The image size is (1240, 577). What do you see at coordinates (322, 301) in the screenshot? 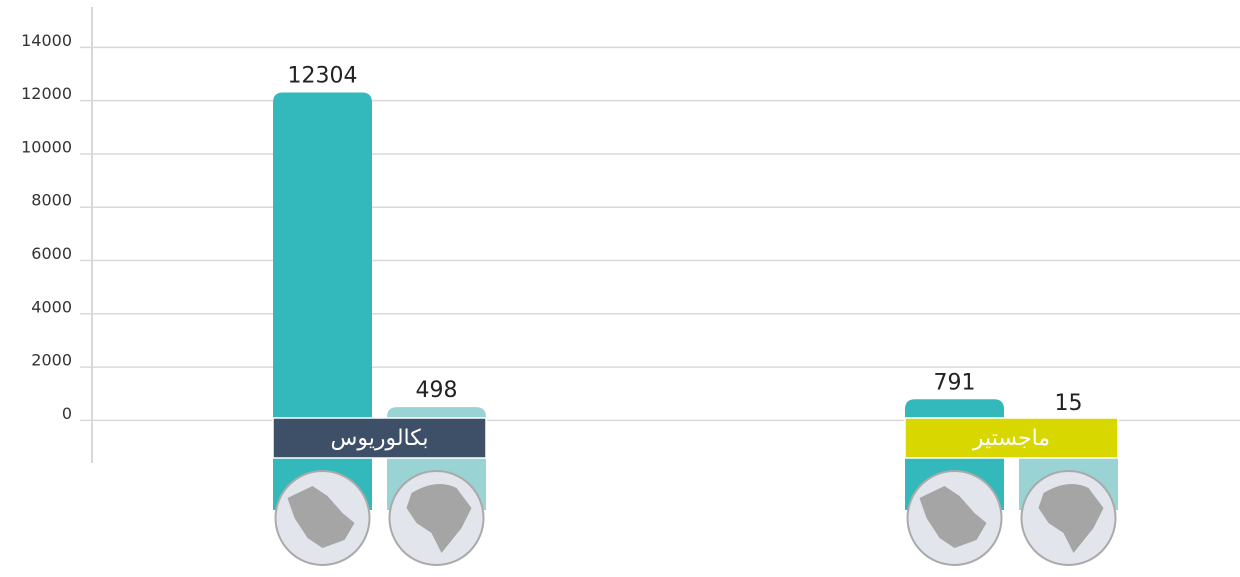
I see `bar` at bounding box center [322, 301].